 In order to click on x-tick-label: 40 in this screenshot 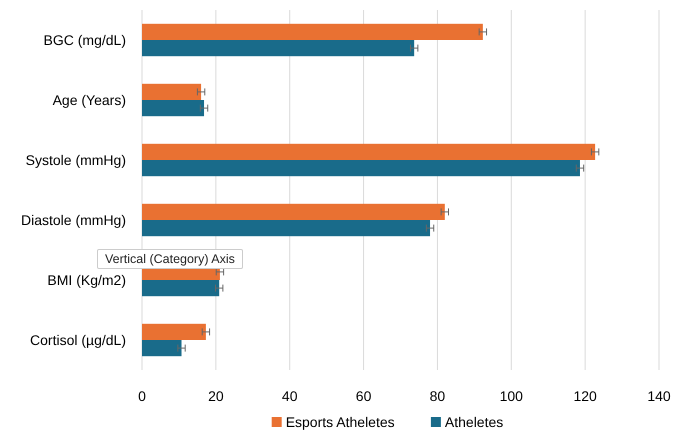, I will do `click(290, 396)`.